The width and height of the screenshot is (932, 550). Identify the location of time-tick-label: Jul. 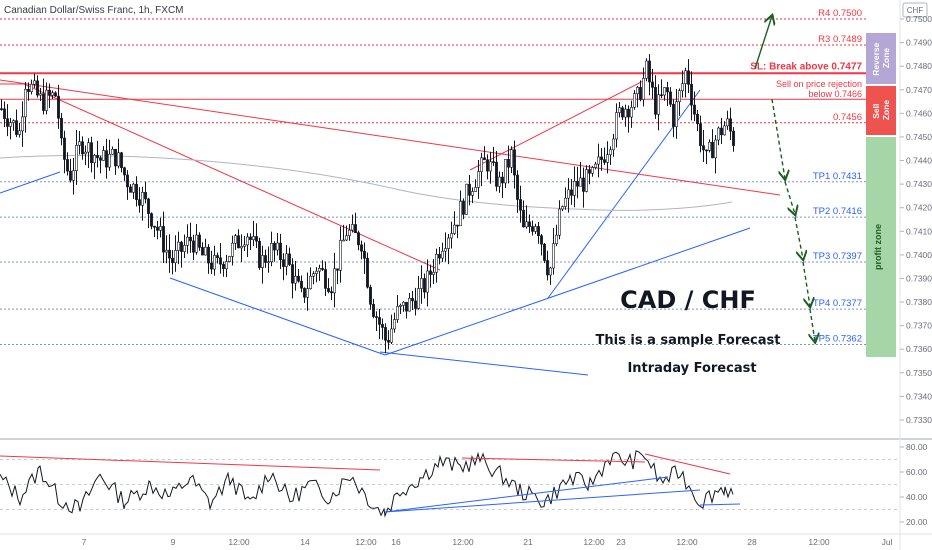
(887, 542).